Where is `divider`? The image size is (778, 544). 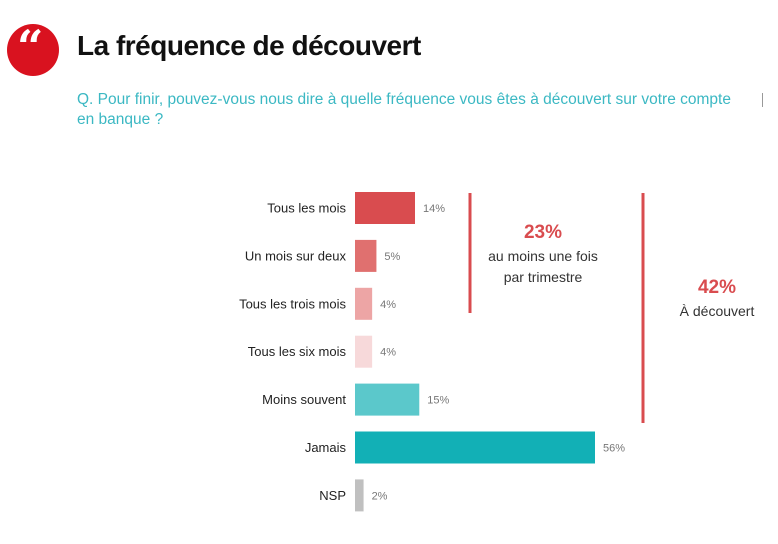 divider is located at coordinates (762, 100).